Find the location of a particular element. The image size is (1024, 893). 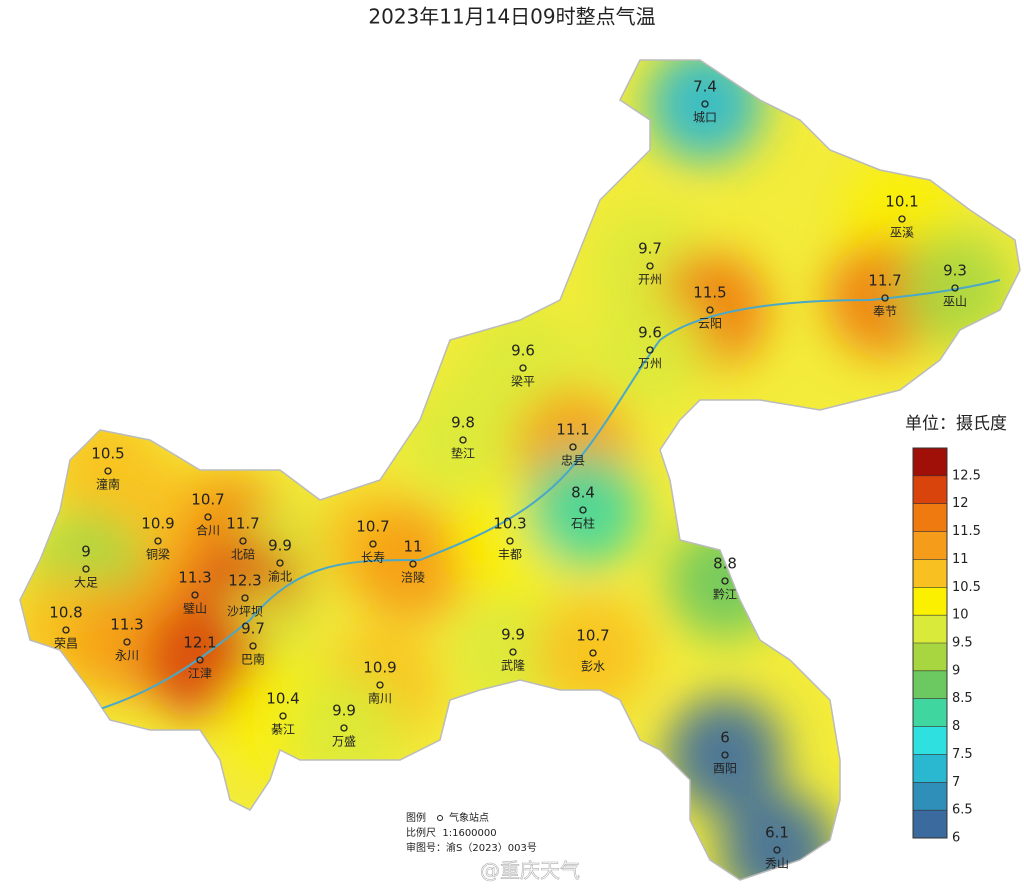

station-value: 10.3 is located at coordinates (509, 524).